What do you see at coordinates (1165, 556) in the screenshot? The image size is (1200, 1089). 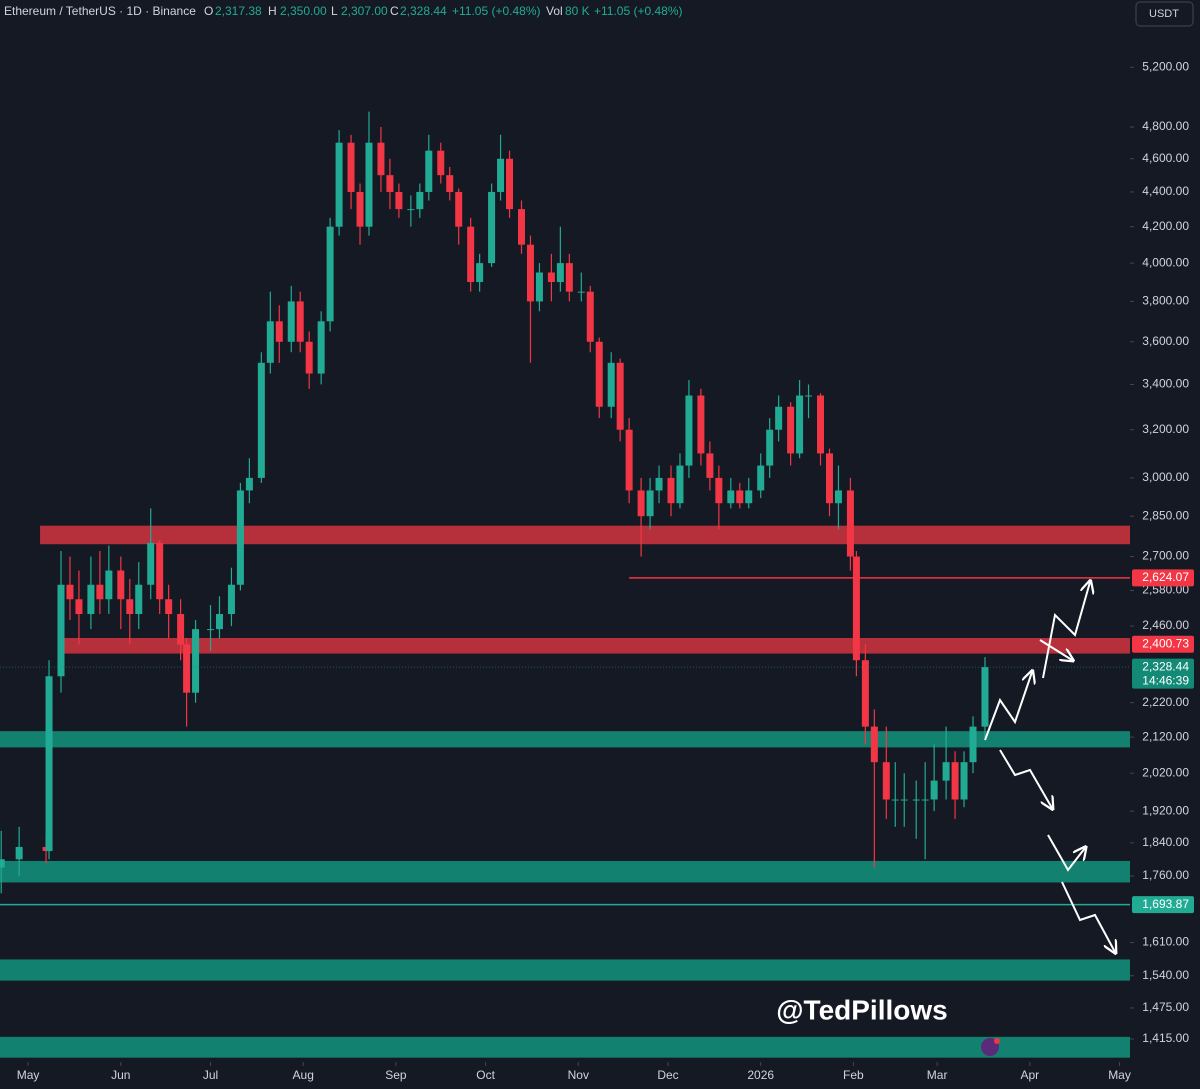 I see `y-tick-label: 2,700.00` at bounding box center [1165, 556].